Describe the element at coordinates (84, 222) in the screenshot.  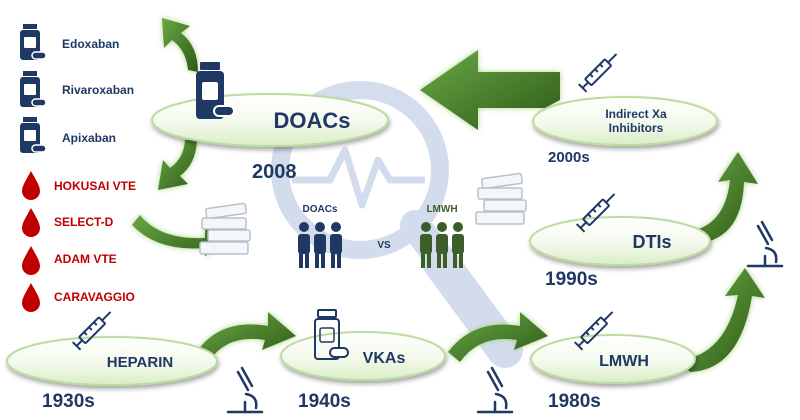
I see `trial-select-d: SELECT-D` at that location.